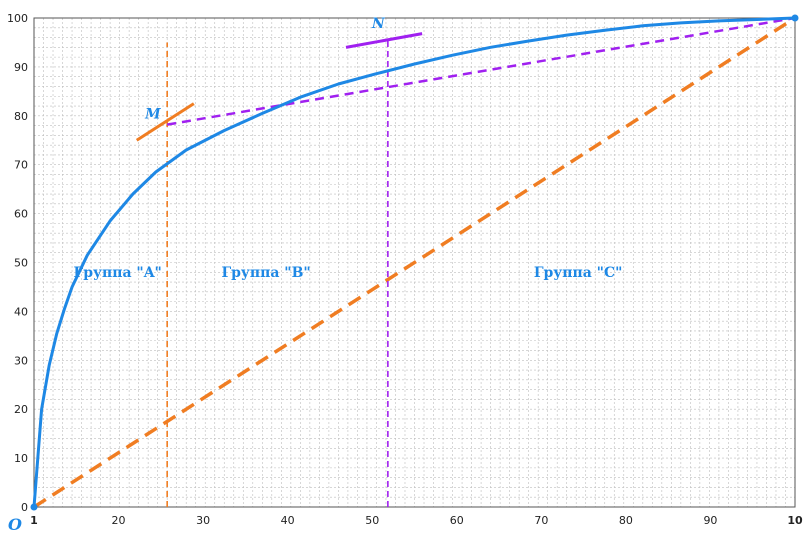  I want to click on point-label-M: M, so click(152, 115).